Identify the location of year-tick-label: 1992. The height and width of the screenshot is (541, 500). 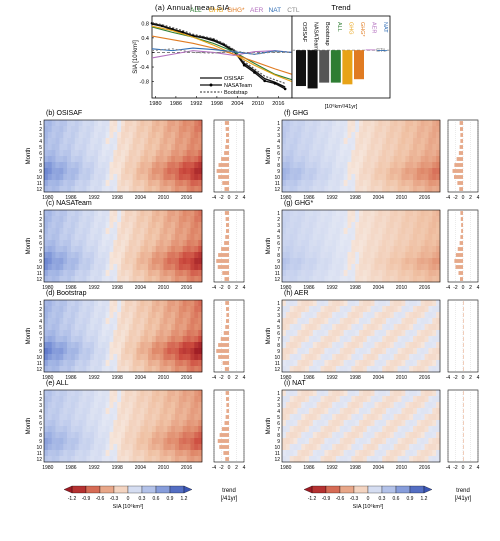
(94, 288).